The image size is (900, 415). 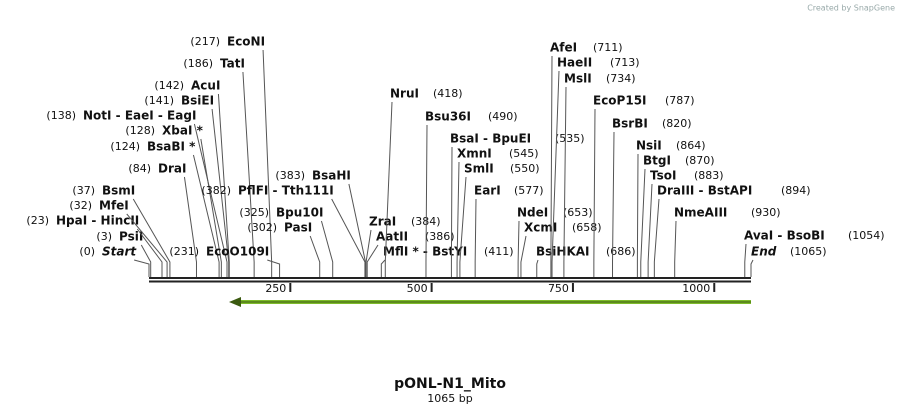 I want to click on enzyme-name: BsmI, so click(x=118, y=191).